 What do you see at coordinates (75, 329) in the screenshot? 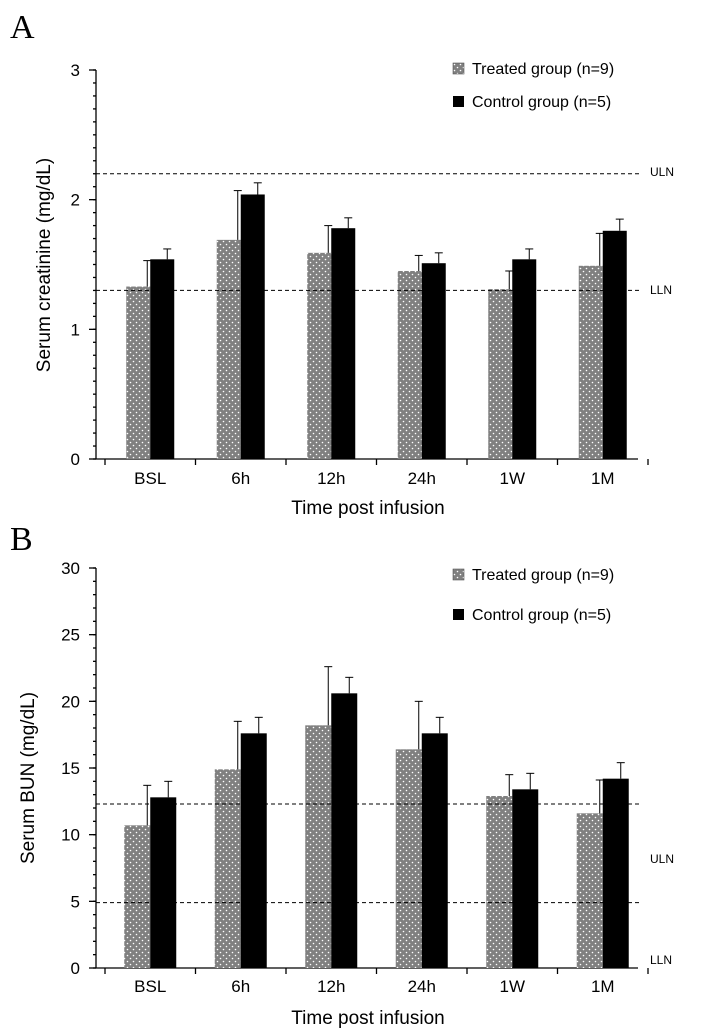
I see `y-tick-label: 1` at bounding box center [75, 329].